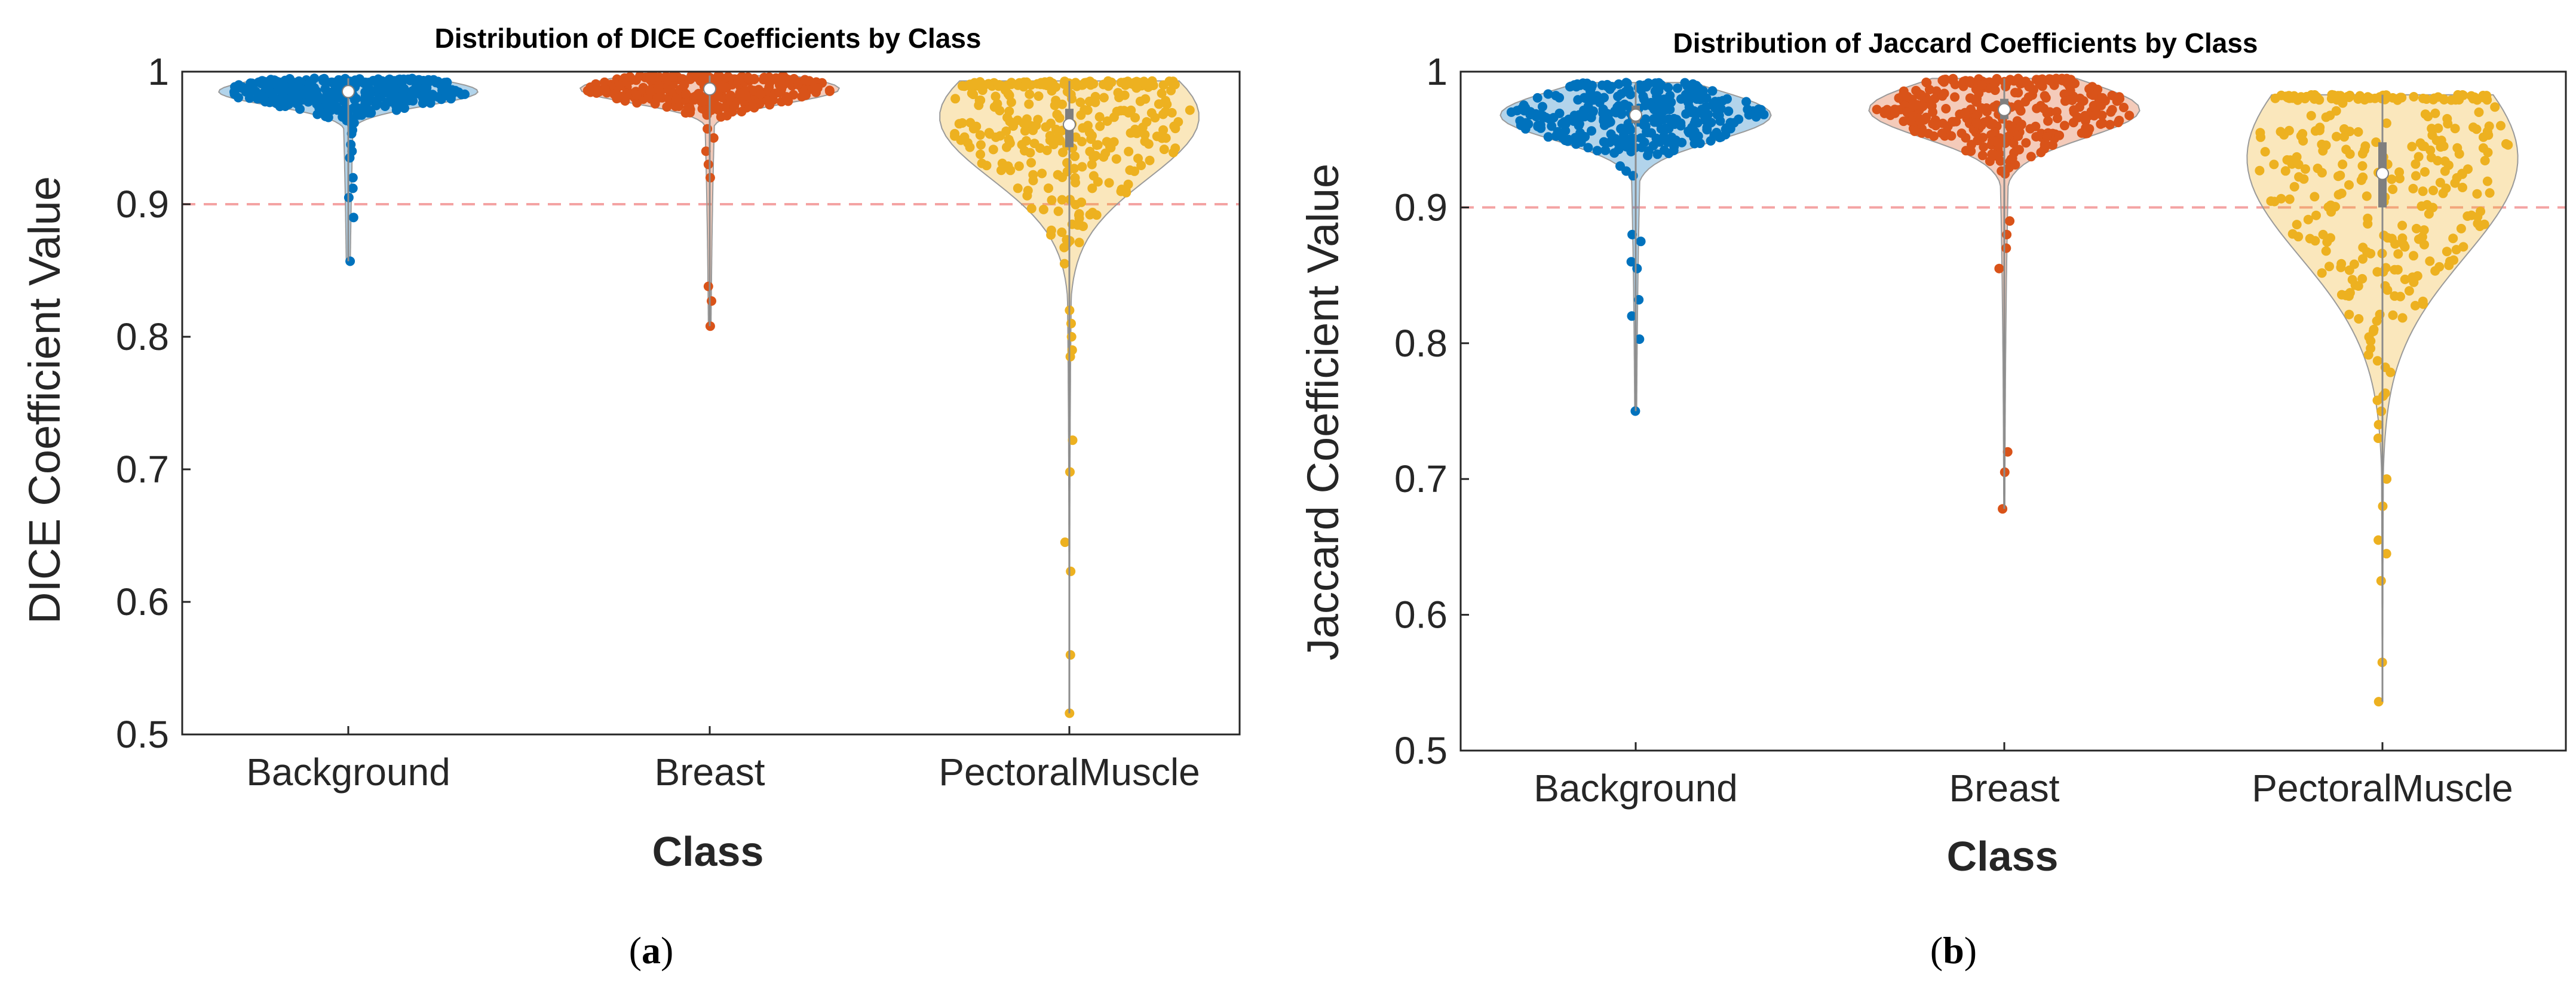 This screenshot has height=993, width=2576. What do you see at coordinates (651, 950) in the screenshot?
I see `panel-label: (a)` at bounding box center [651, 950].